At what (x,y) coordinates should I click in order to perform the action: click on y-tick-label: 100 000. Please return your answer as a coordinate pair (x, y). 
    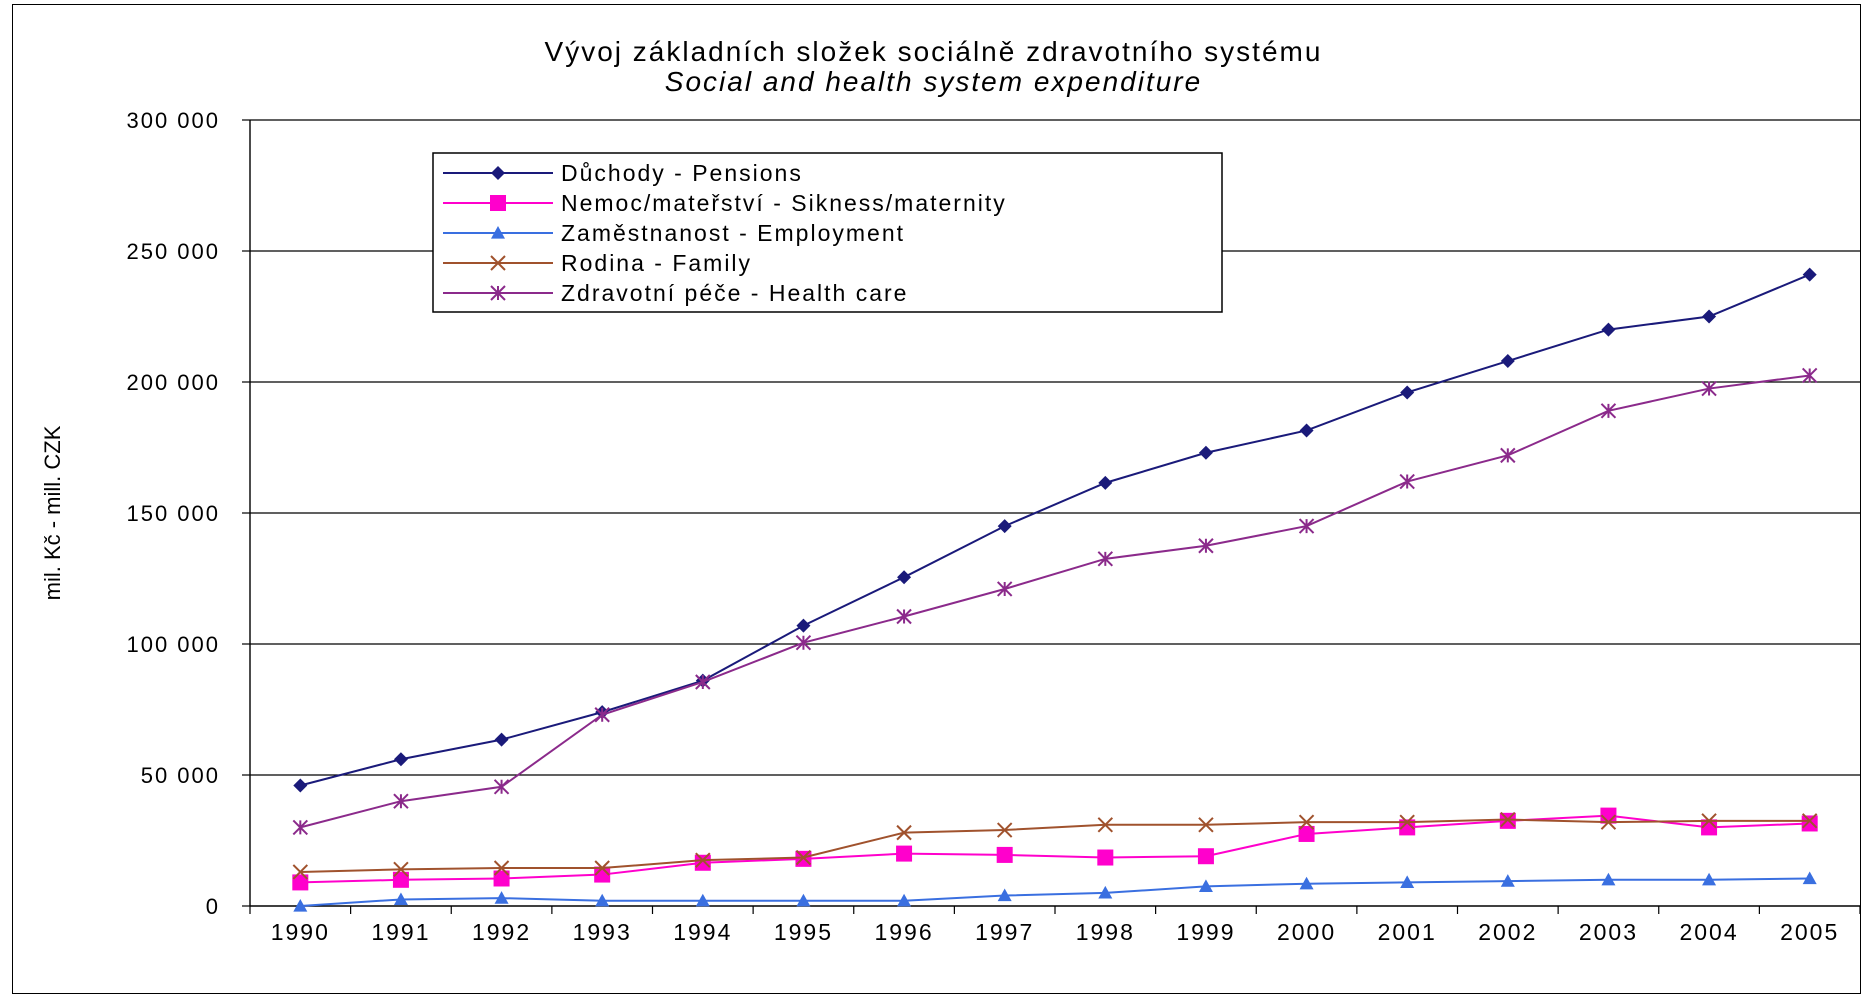
    Looking at the image, I should click on (173, 644).